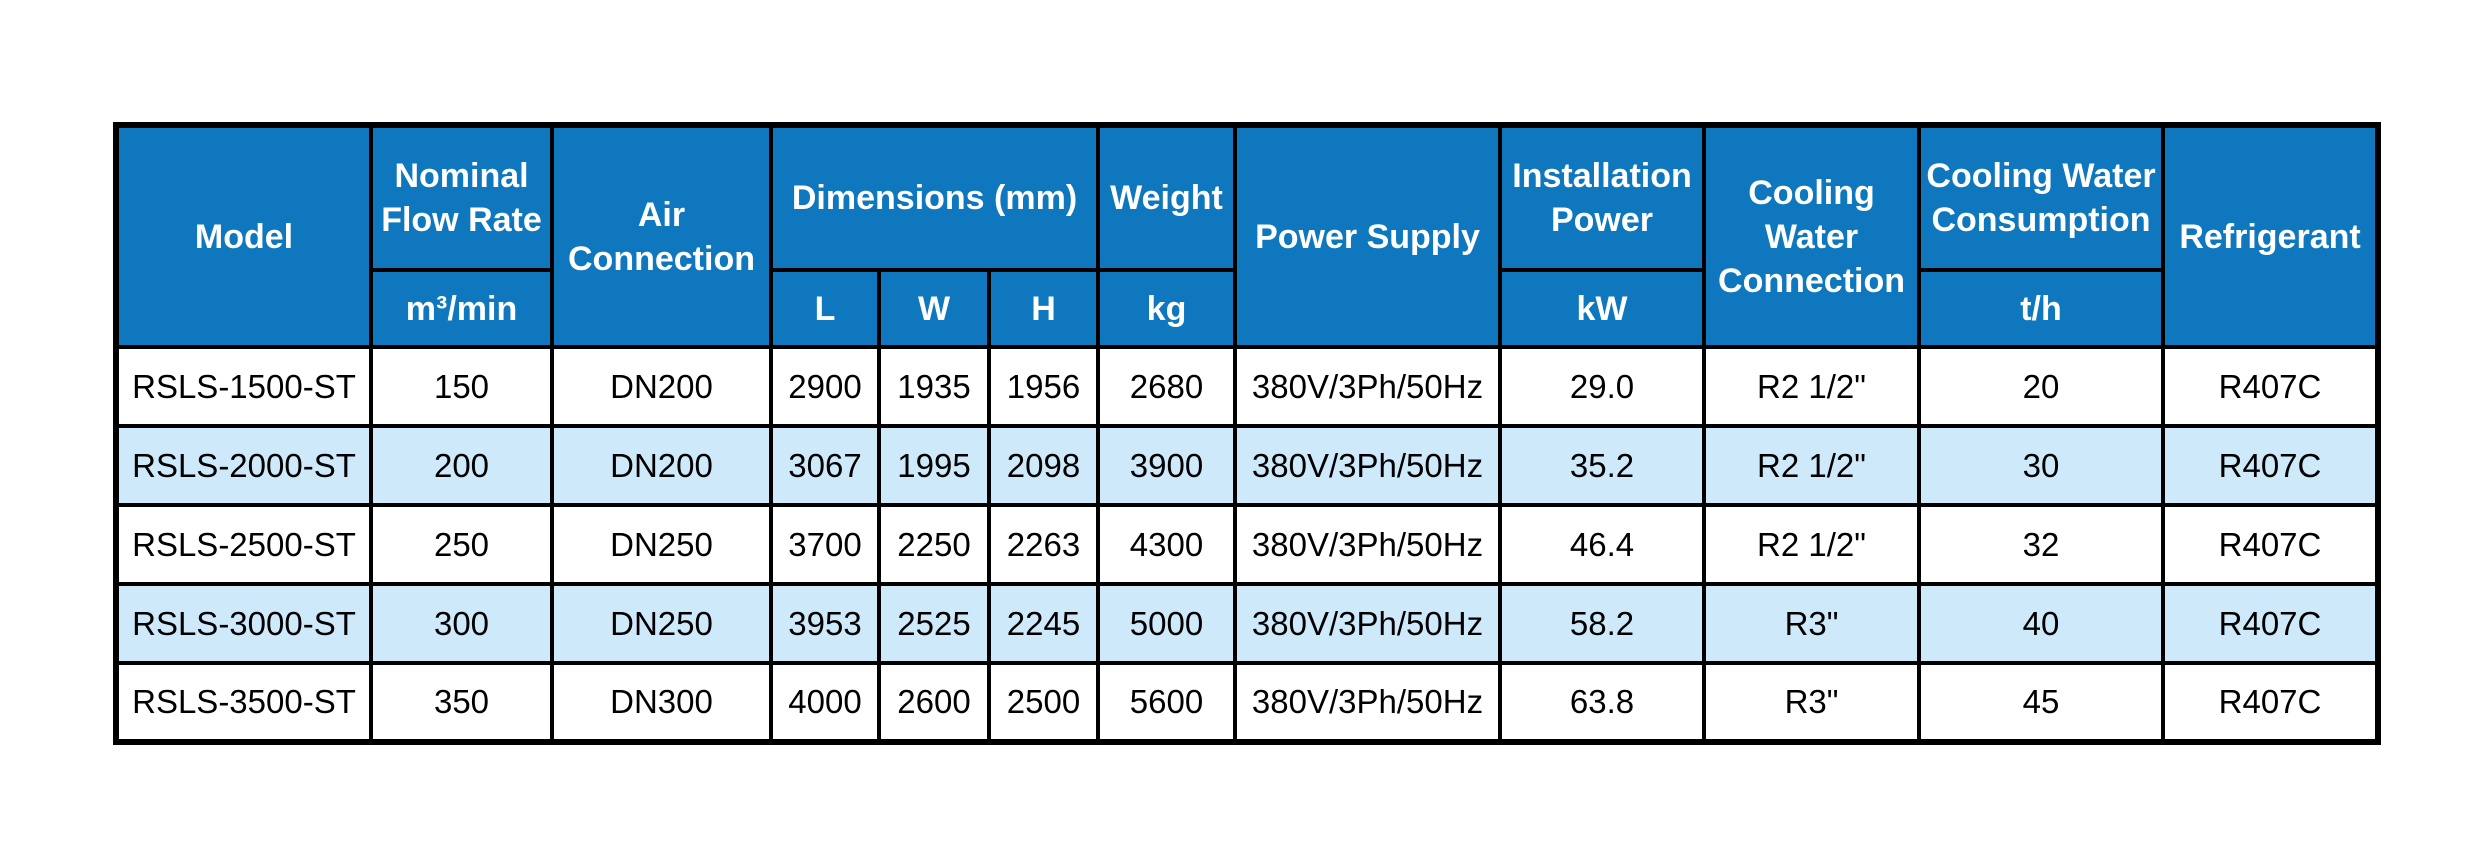 The height and width of the screenshot is (848, 2481). I want to click on header-cooling-water-consumption: Cooling Water Consumption, so click(2041, 197).